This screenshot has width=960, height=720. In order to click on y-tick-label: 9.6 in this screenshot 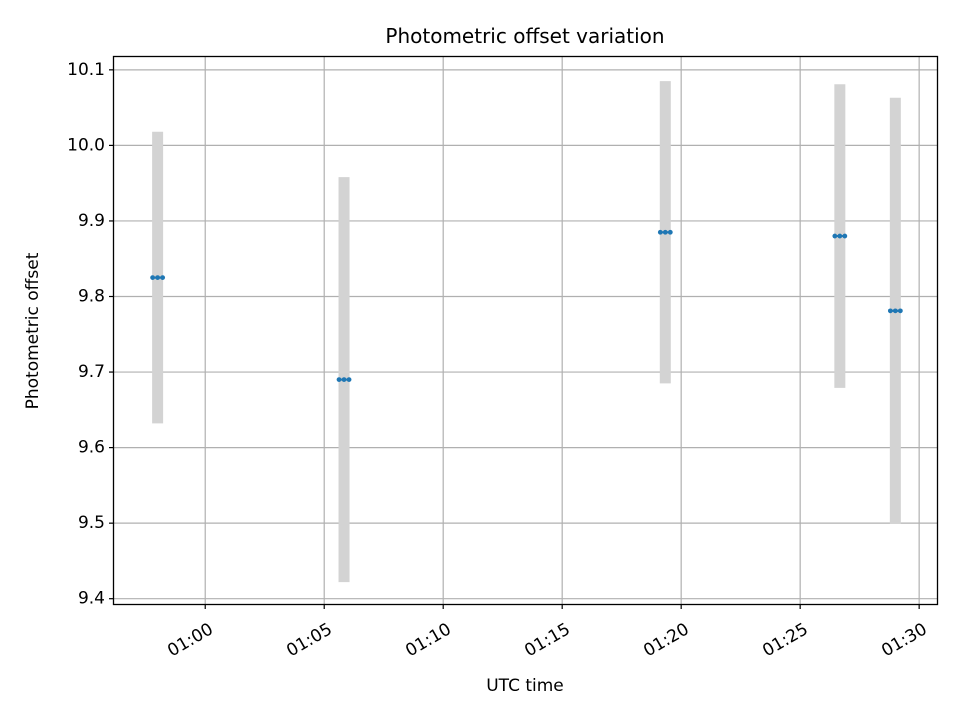, I will do `click(91, 448)`.